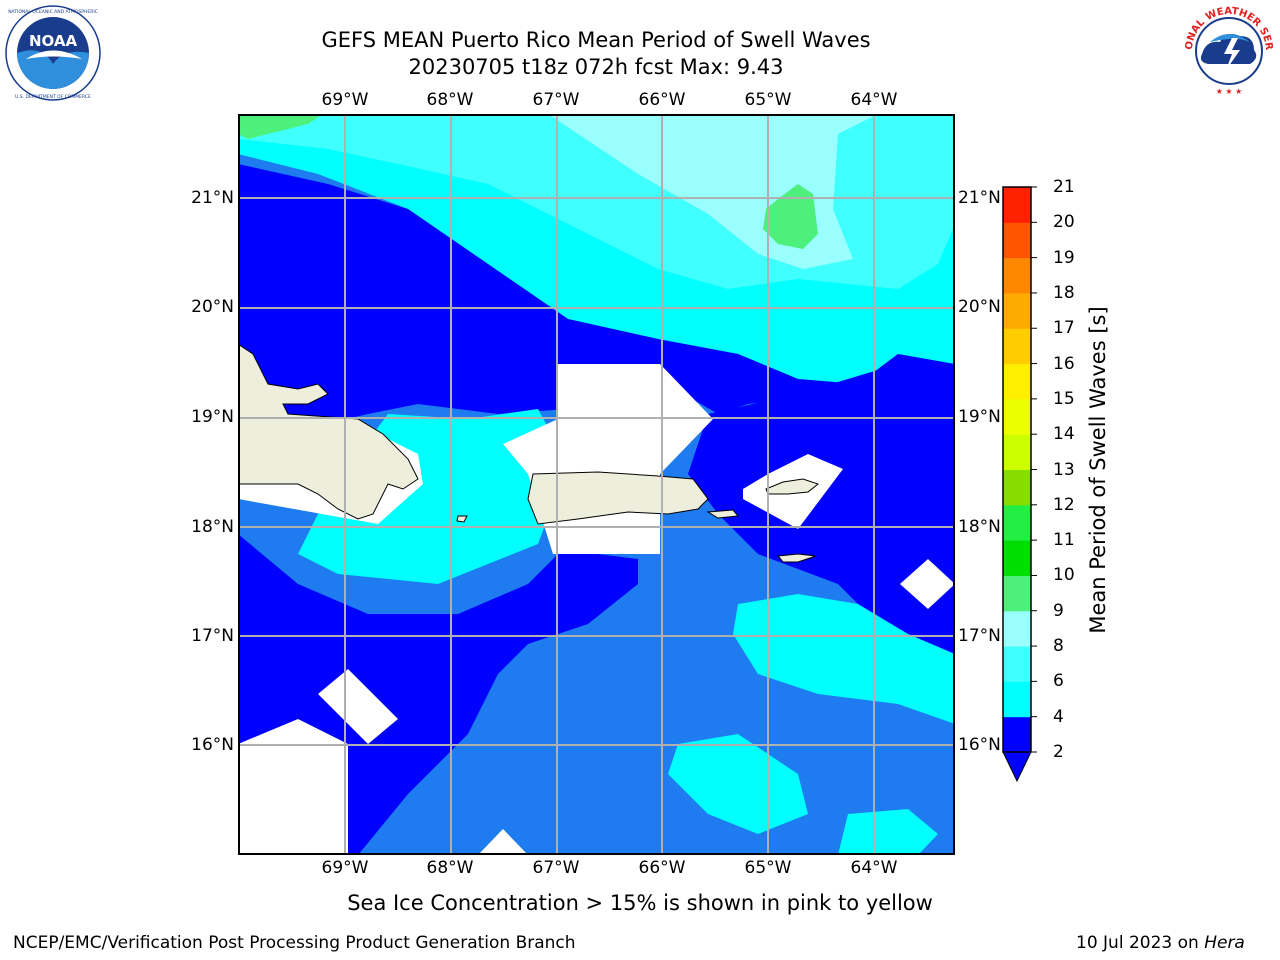 This screenshot has height=960, width=1280. I want to click on vieques-land, so click(722, 514).